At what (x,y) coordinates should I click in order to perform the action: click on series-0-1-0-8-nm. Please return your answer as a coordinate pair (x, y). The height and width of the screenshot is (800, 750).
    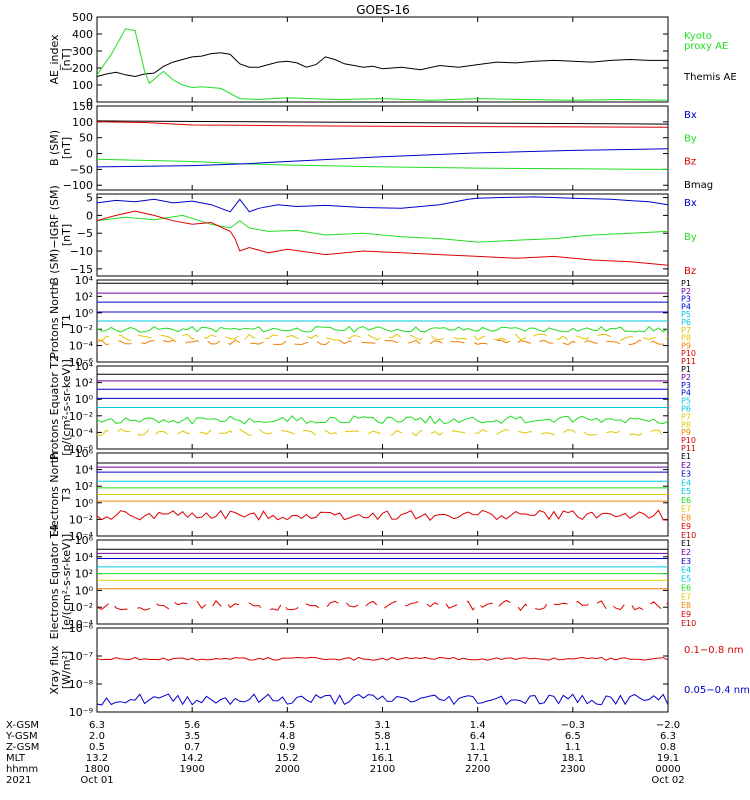
    Looking at the image, I should click on (382, 658).